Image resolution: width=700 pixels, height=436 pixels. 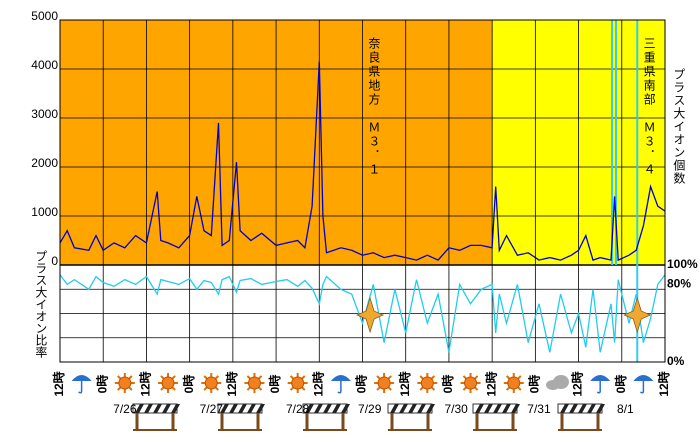 I want to click on y-axis-label: プラス大イオン個数, so click(x=679, y=126).